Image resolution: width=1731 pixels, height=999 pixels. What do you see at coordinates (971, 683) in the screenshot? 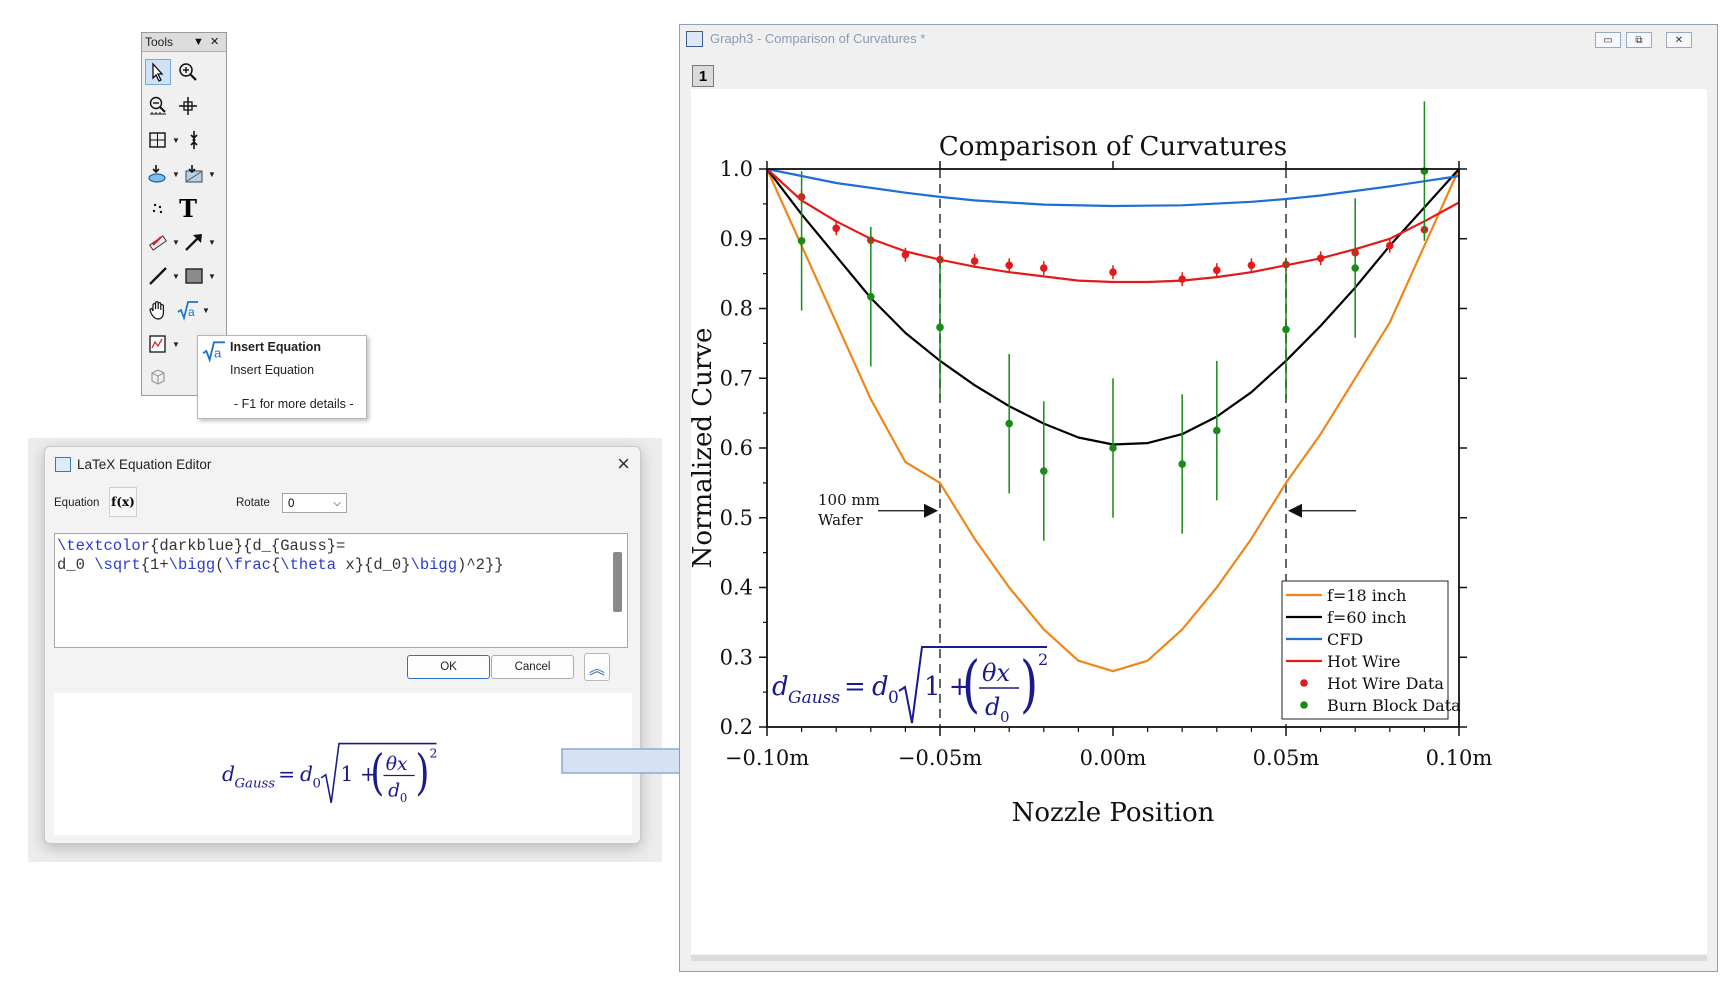
I see `eq-paren-left: (` at bounding box center [971, 683].